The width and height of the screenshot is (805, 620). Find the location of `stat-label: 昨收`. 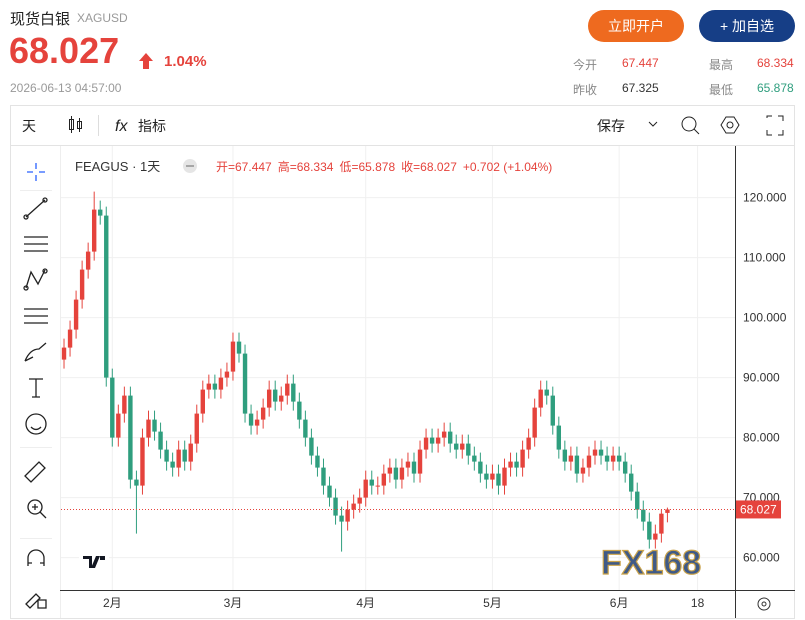

stat-label: 昨收 is located at coordinates (585, 90).